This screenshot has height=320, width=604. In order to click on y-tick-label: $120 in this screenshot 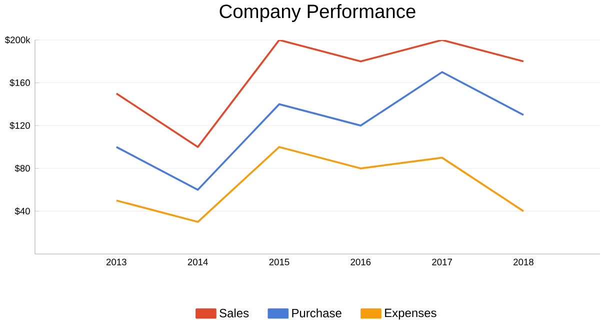, I will do `click(20, 126)`.